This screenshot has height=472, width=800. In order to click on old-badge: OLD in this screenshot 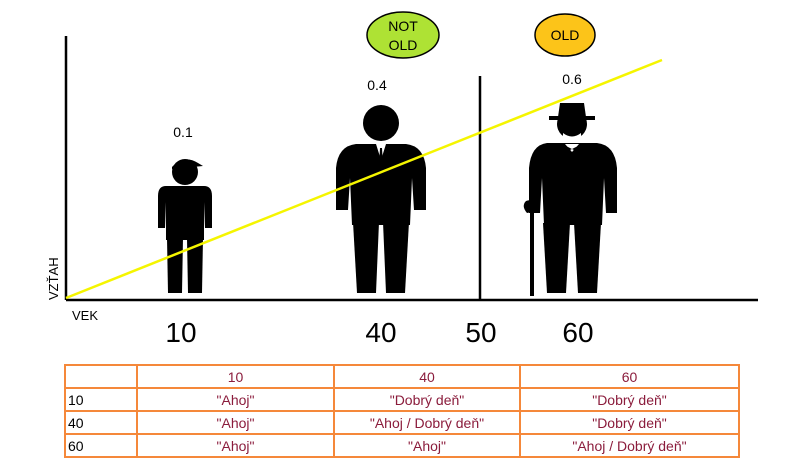, I will do `click(565, 35)`.